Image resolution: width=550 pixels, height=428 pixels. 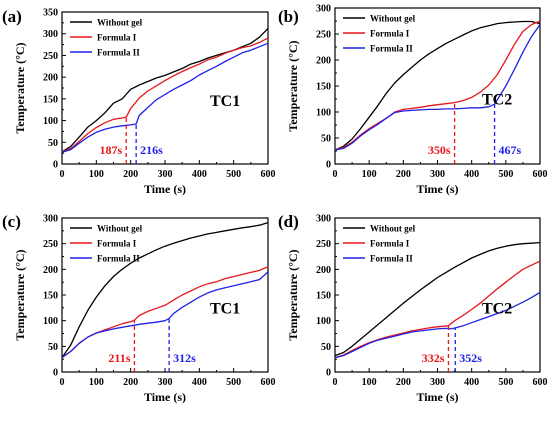 I want to click on panel-d-x-tick-label: 400, so click(x=471, y=382).